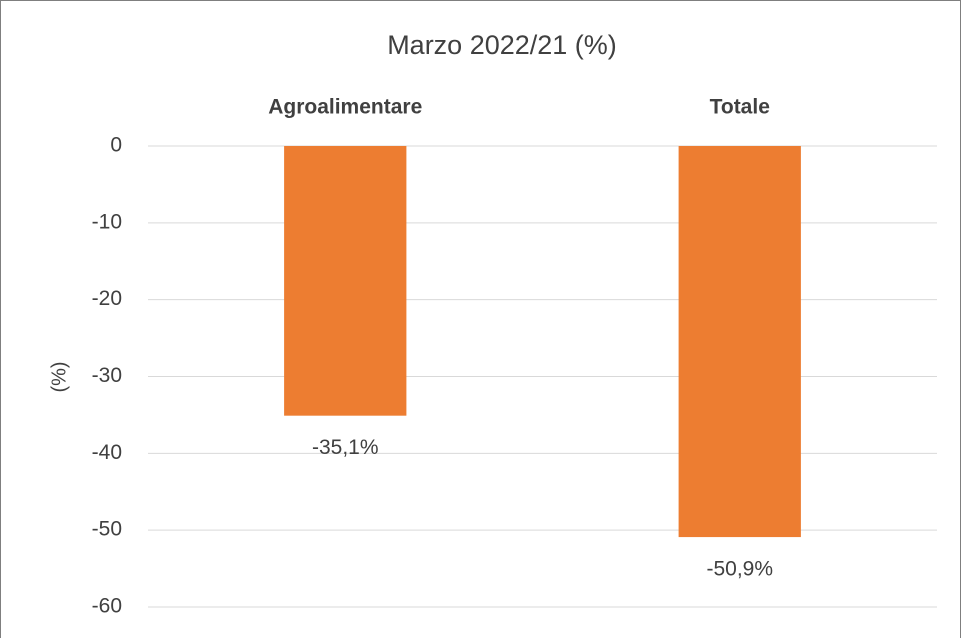  What do you see at coordinates (740, 107) in the screenshot?
I see `x-tick-label: Totale` at bounding box center [740, 107].